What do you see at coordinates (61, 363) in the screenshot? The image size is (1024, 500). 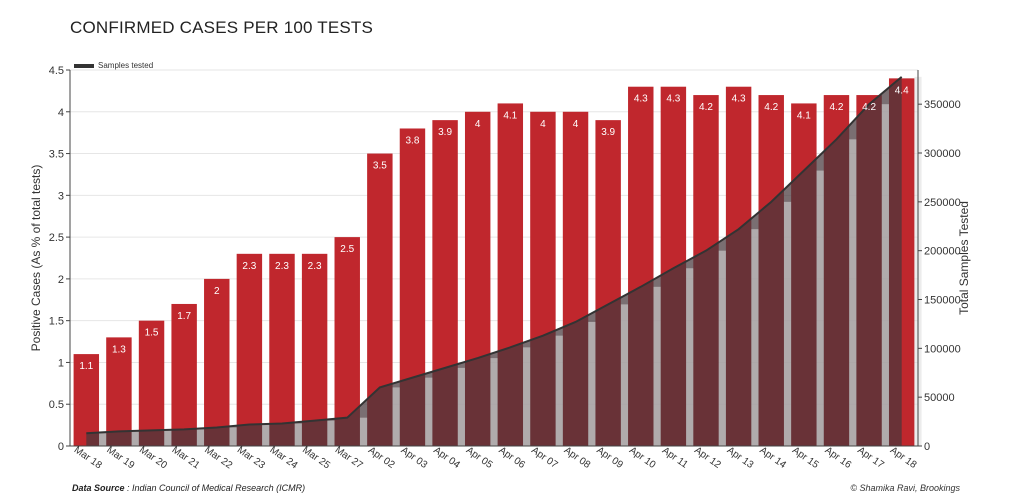 I see `y-tick-label: 1` at bounding box center [61, 363].